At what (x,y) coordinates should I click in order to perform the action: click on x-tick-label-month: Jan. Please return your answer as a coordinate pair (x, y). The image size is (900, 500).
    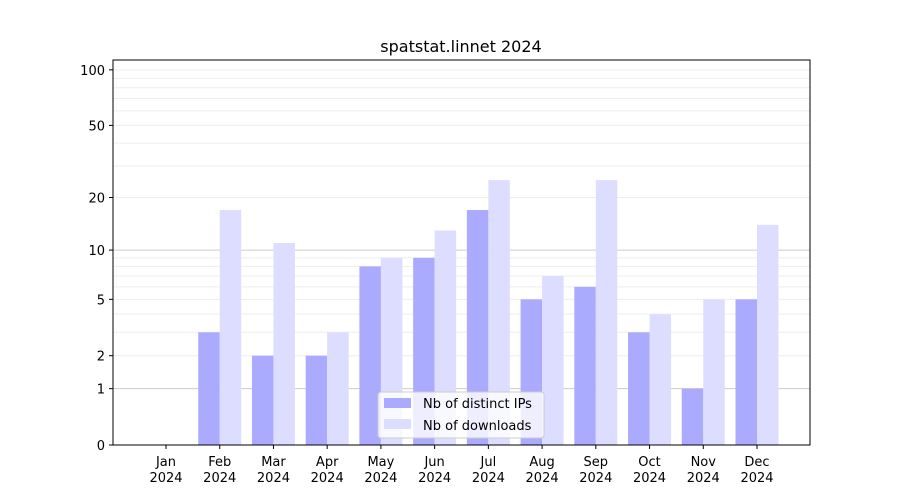
    Looking at the image, I should click on (165, 462).